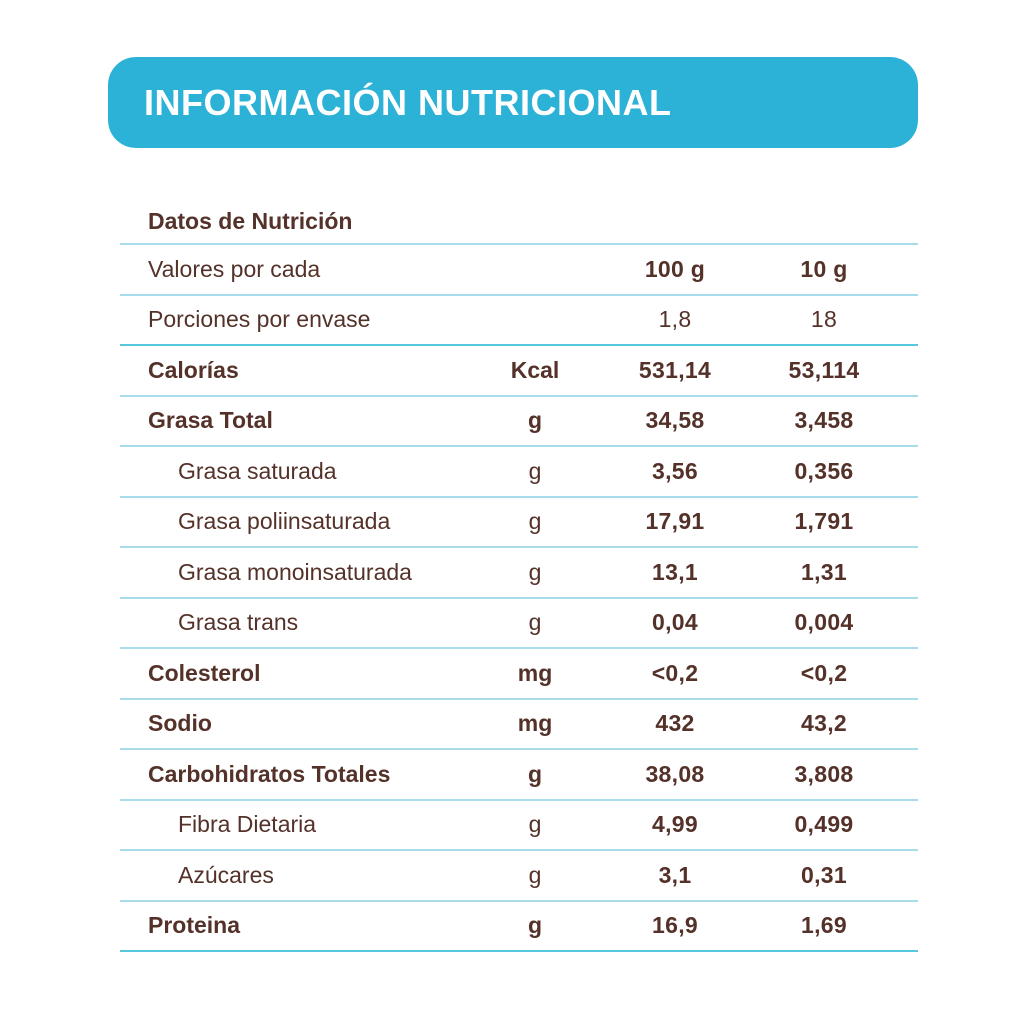 The width and height of the screenshot is (1024, 1024). Describe the element at coordinates (194, 925) in the screenshot. I see `row-label: Proteina` at that location.